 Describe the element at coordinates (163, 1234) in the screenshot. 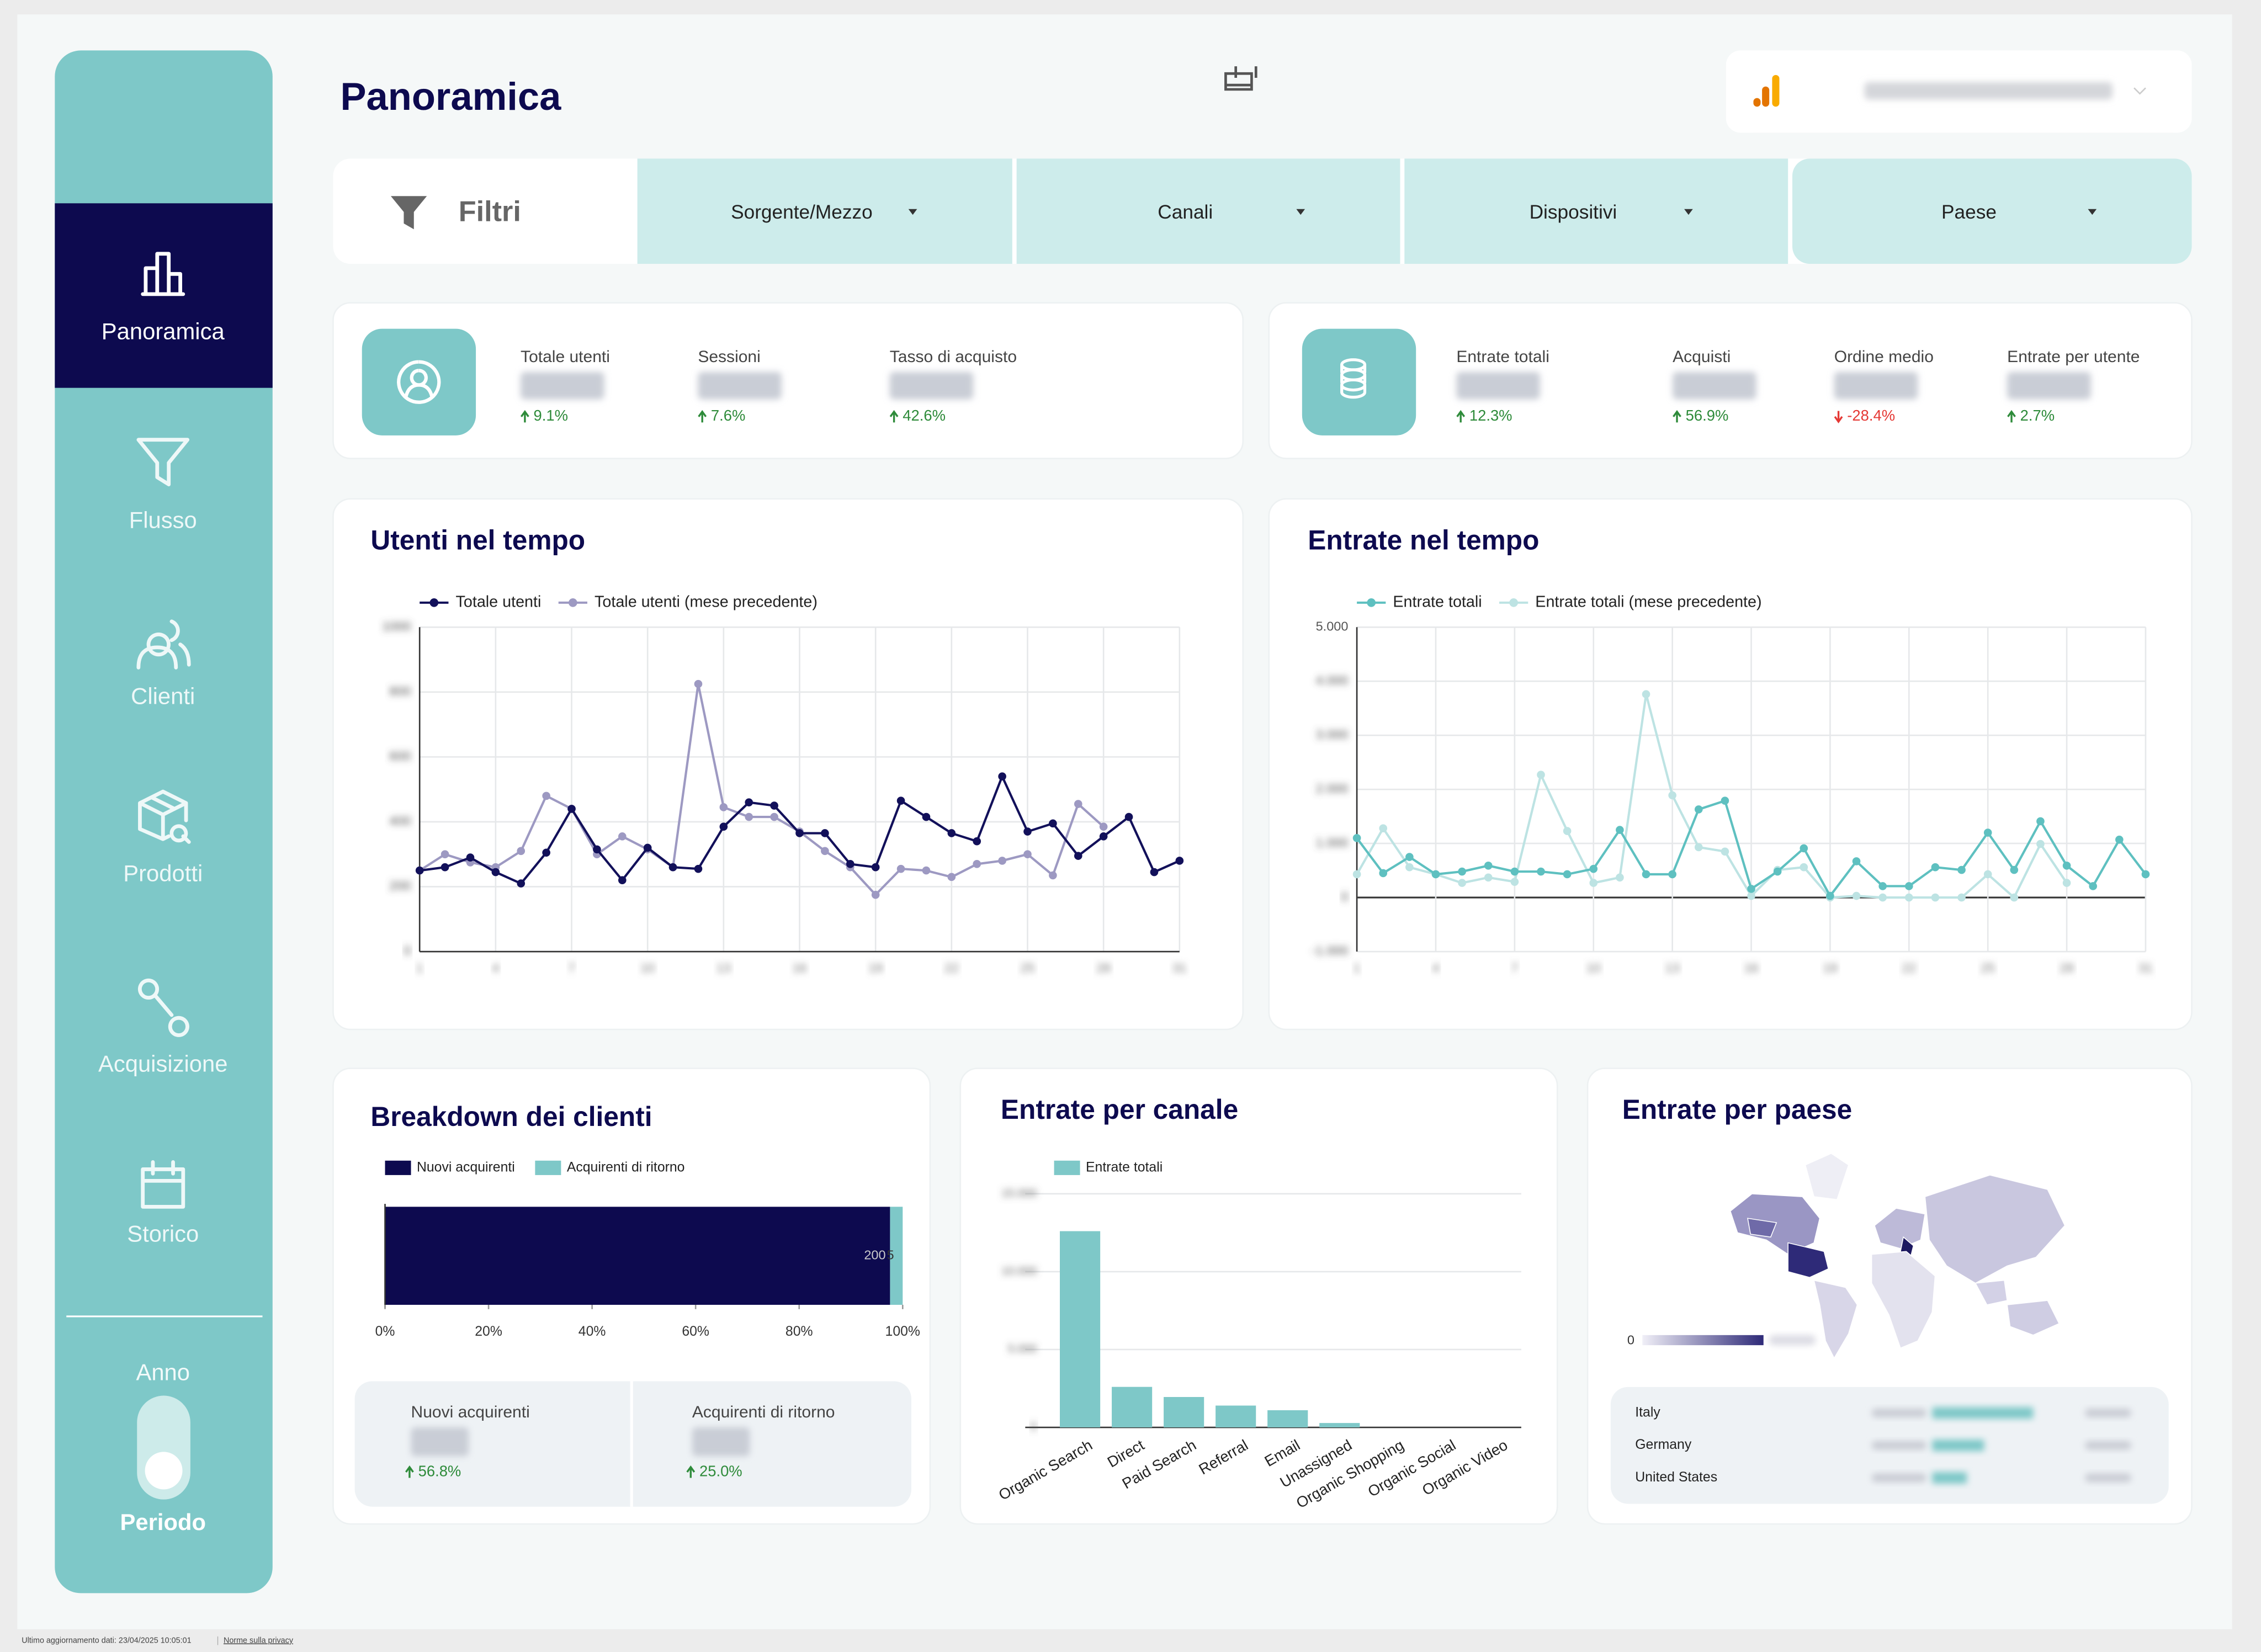

I see `nav-label: Storico` at that location.